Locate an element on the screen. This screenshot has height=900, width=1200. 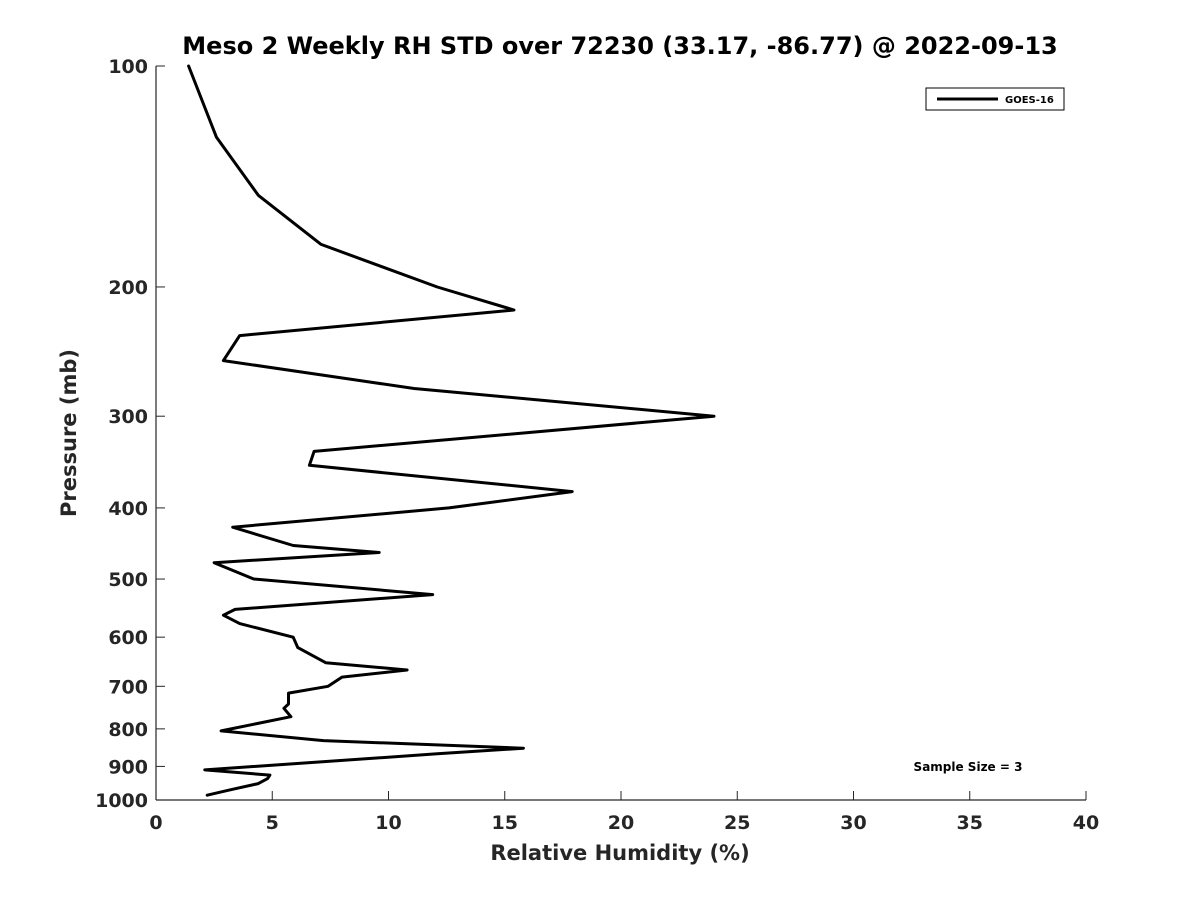
y-tick-label: 200 is located at coordinates (128, 288).